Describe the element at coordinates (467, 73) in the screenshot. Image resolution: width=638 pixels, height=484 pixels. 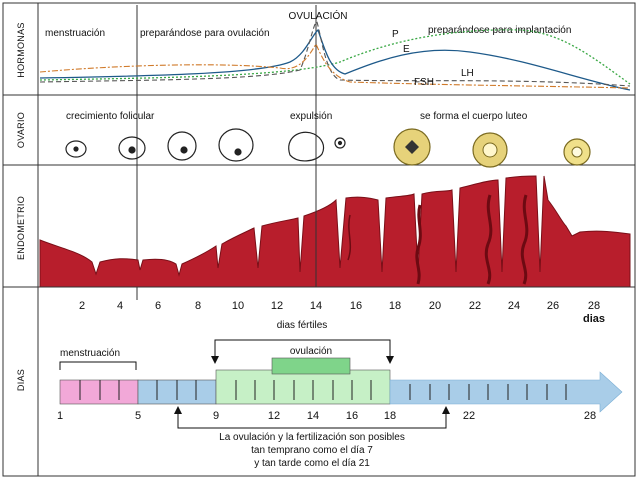
I see `curve-label-lh: LH` at that location.